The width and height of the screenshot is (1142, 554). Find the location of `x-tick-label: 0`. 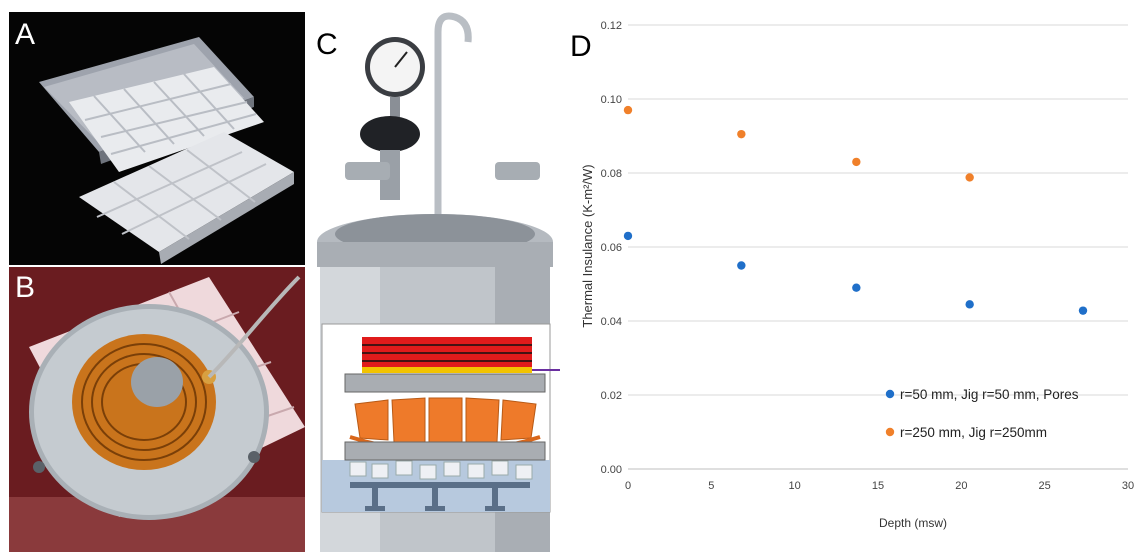

x-tick-label: 0 is located at coordinates (628, 486).